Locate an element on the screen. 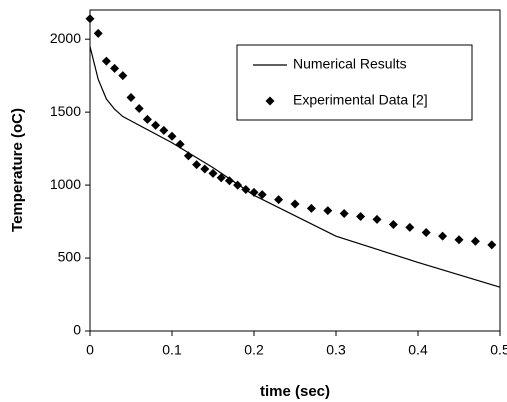  x-tick-label: 0 is located at coordinates (90, 350).